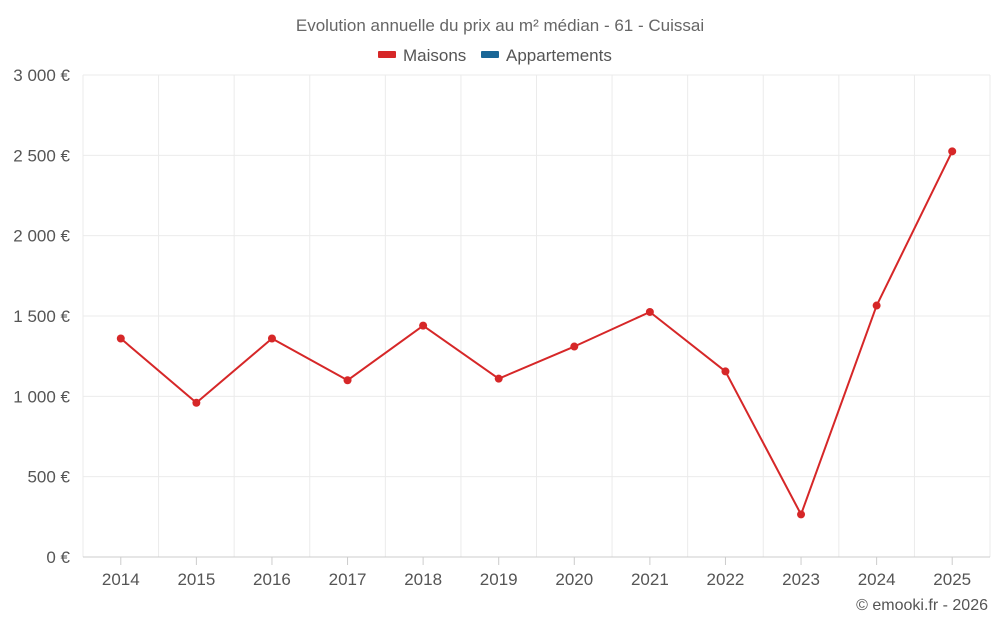  What do you see at coordinates (48, 477) in the screenshot?
I see `y-tick-label: 500 €` at bounding box center [48, 477].